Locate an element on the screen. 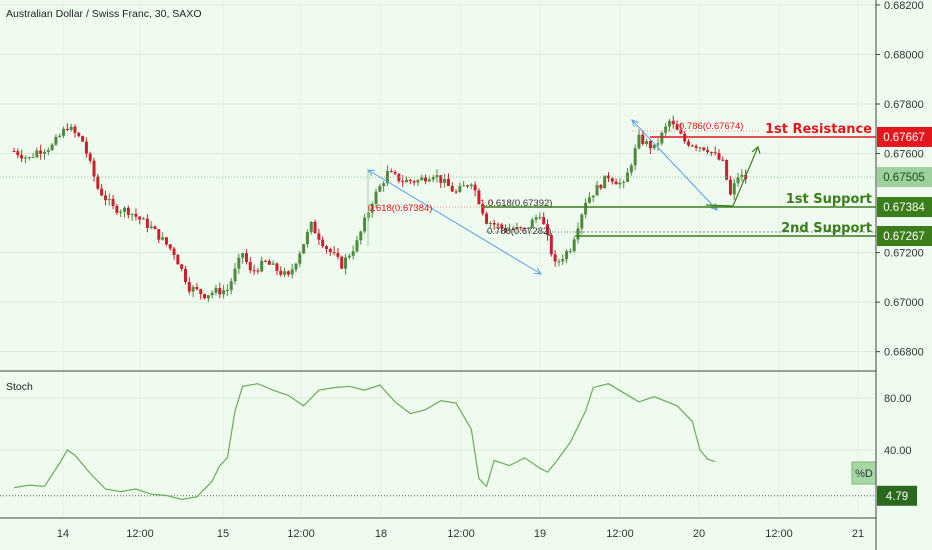 This screenshot has width=932, height=550. price-tag is located at coordinates (904, 207).